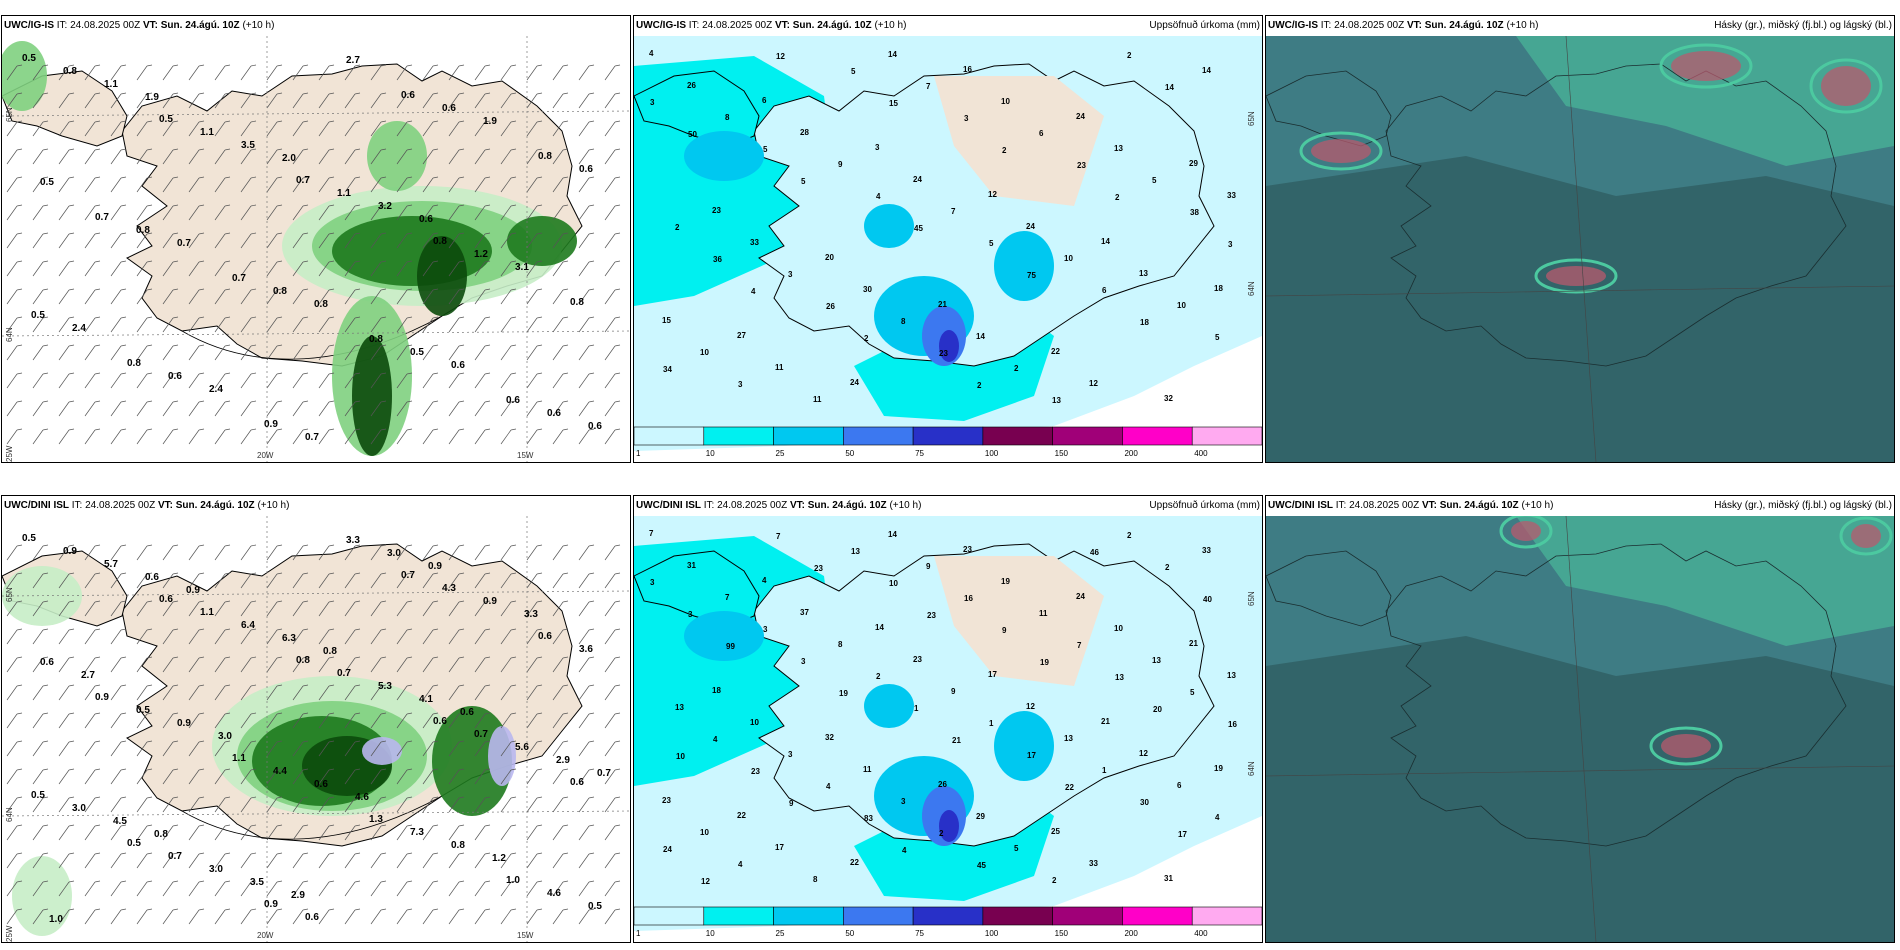 The width and height of the screenshot is (1900, 950). What do you see at coordinates (942, 304) in the screenshot?
I see `accum-value: 21` at bounding box center [942, 304].